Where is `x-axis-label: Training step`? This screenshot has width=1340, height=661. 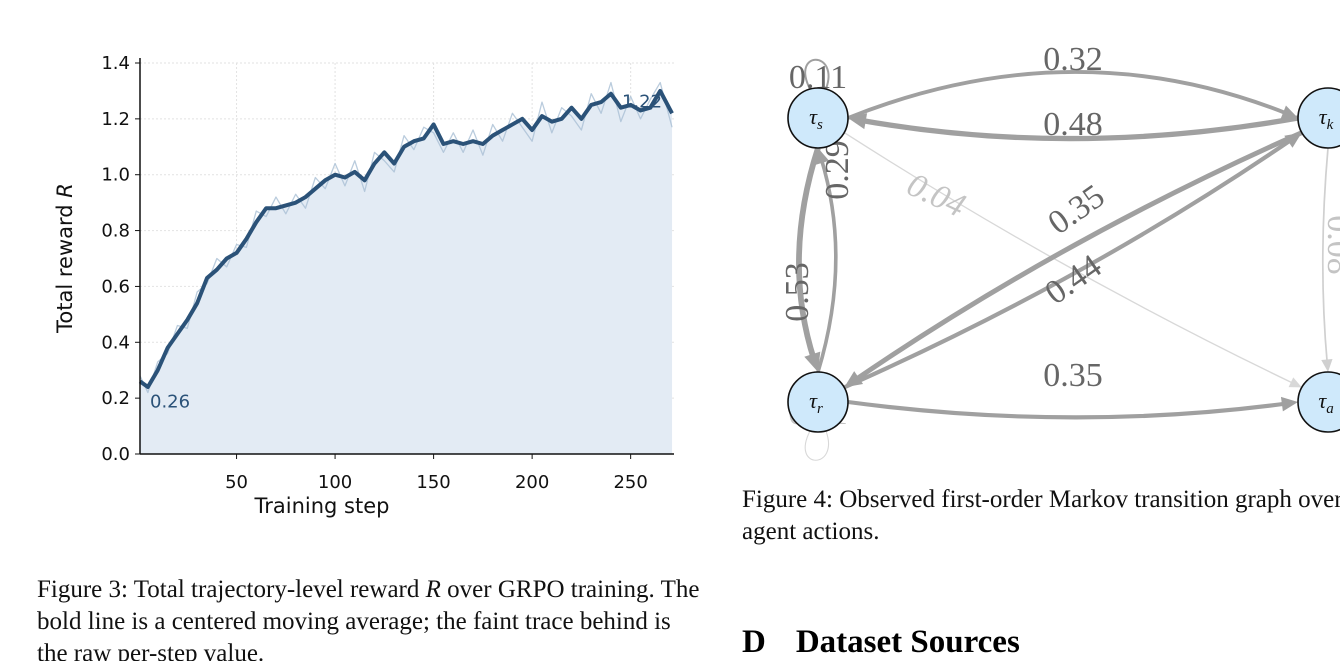 x-axis-label: Training step is located at coordinates (322, 506).